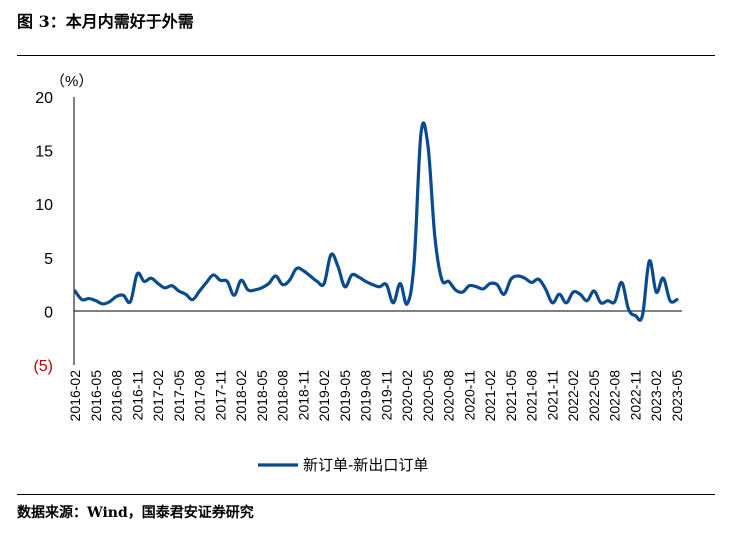 Image resolution: width=733 pixels, height=539 pixels. Describe the element at coordinates (635, 395) in the screenshot. I see `x-tick-label: 2022-11` at that location.